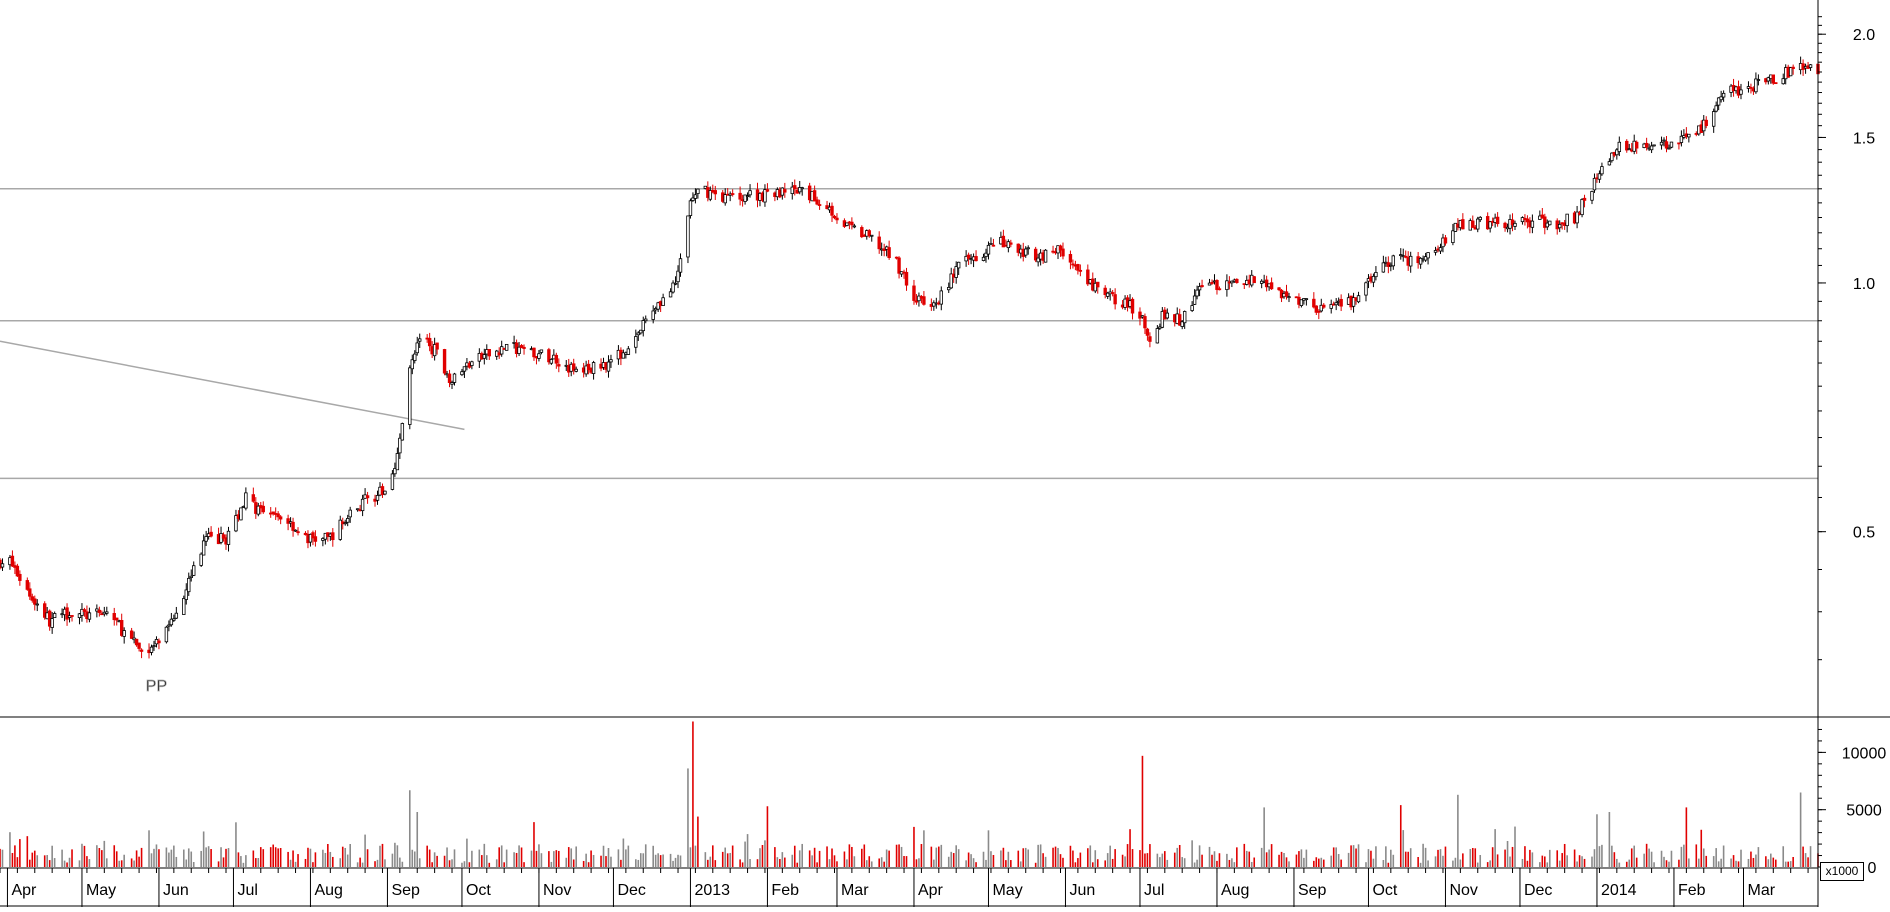  Describe the element at coordinates (101, 890) in the screenshot. I see `date-tick-label: May` at that location.